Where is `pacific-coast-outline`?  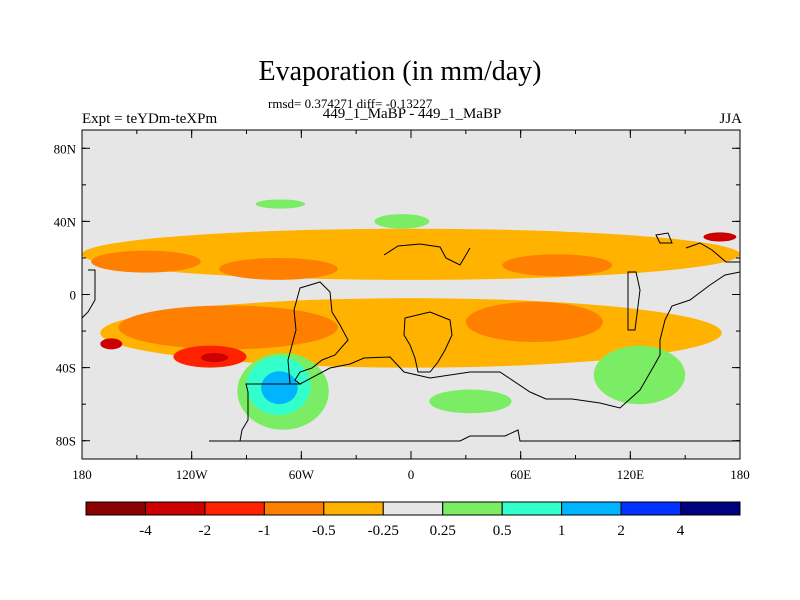
pacific-coast-outline is located at coordinates (712, 252).